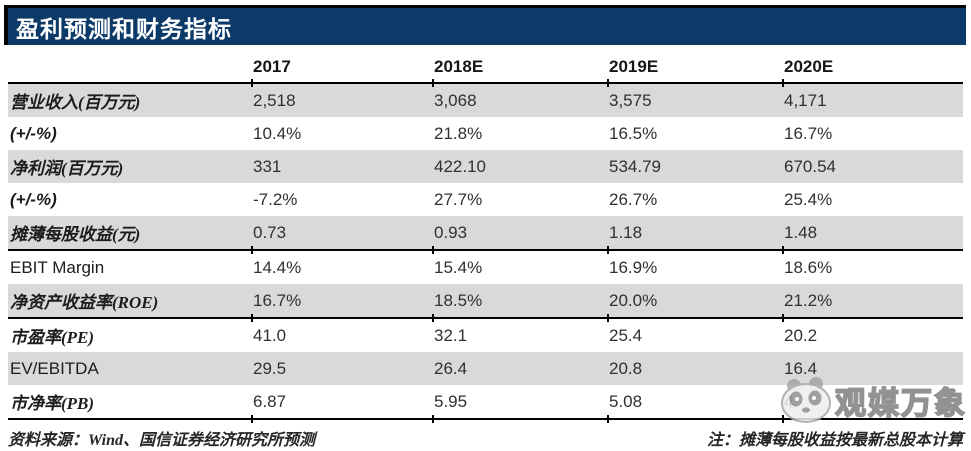 This screenshot has width=971, height=451. Describe the element at coordinates (451, 232) in the screenshot. I see `cell-value: 0.93` at that location.